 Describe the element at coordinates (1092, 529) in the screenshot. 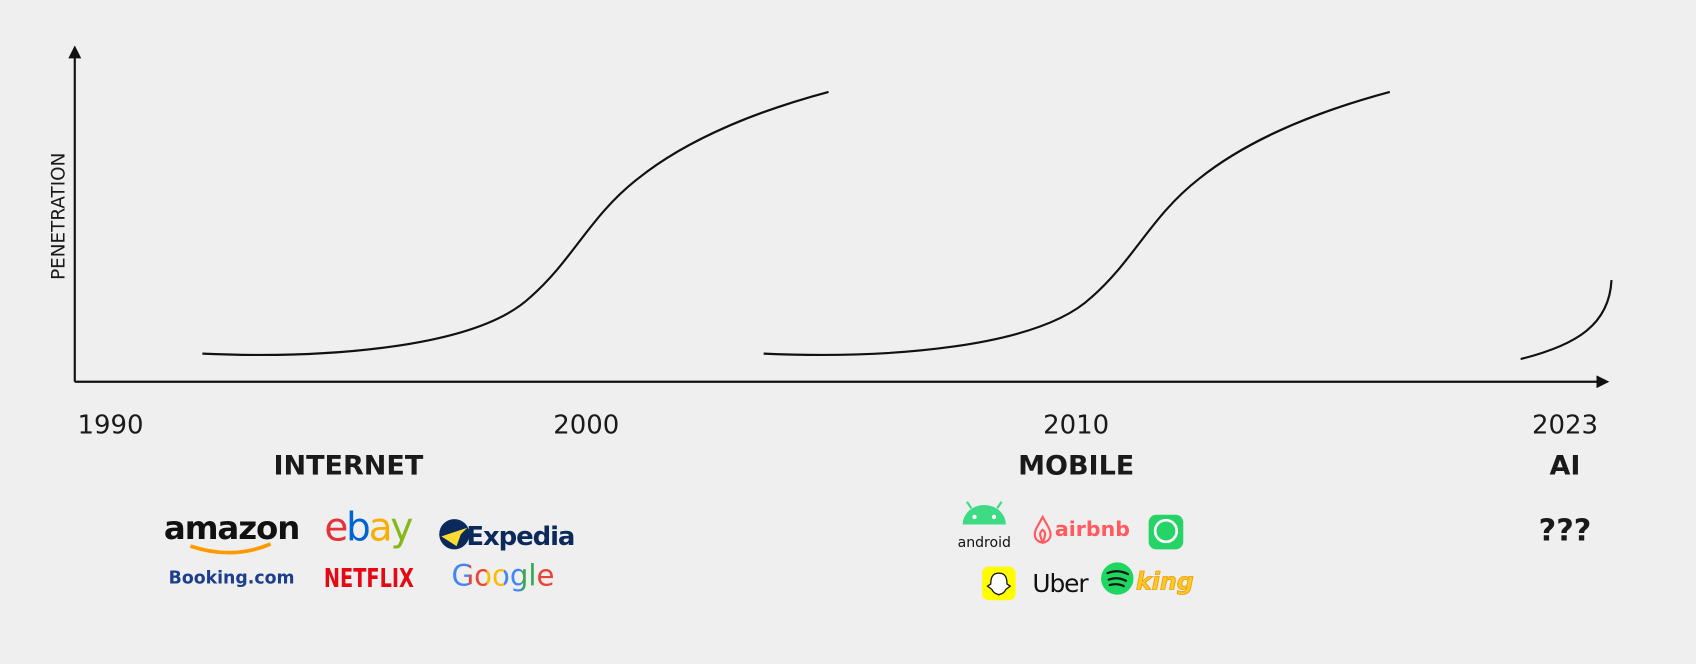

I see `logo-airbnb: airbnb` at that location.